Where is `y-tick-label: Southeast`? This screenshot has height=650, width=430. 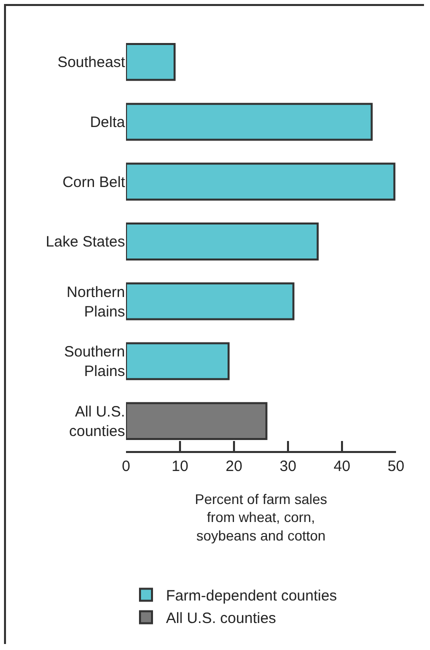 y-tick-label: Southeast is located at coordinates (91, 63).